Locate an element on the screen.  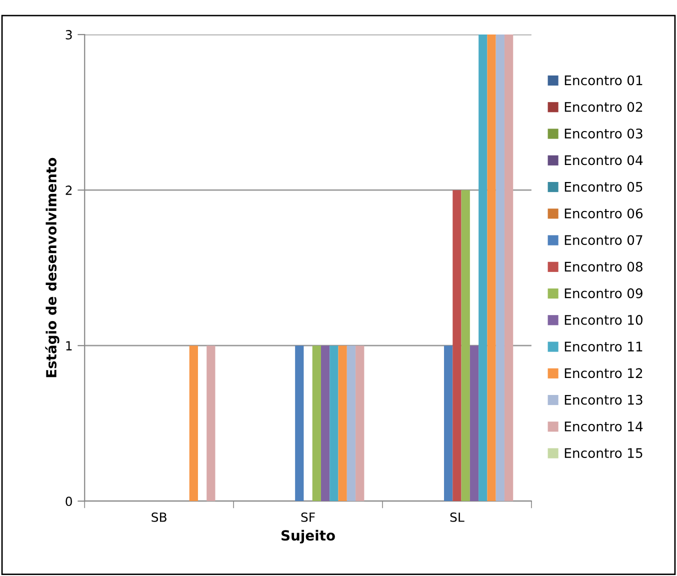
x-tick-label: SB is located at coordinates (159, 517).